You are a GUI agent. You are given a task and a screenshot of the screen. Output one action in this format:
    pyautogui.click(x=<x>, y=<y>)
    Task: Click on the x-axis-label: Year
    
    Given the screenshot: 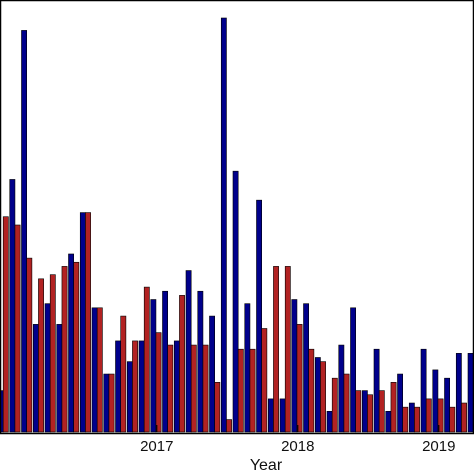 What is the action you would take?
    pyautogui.click(x=266, y=465)
    